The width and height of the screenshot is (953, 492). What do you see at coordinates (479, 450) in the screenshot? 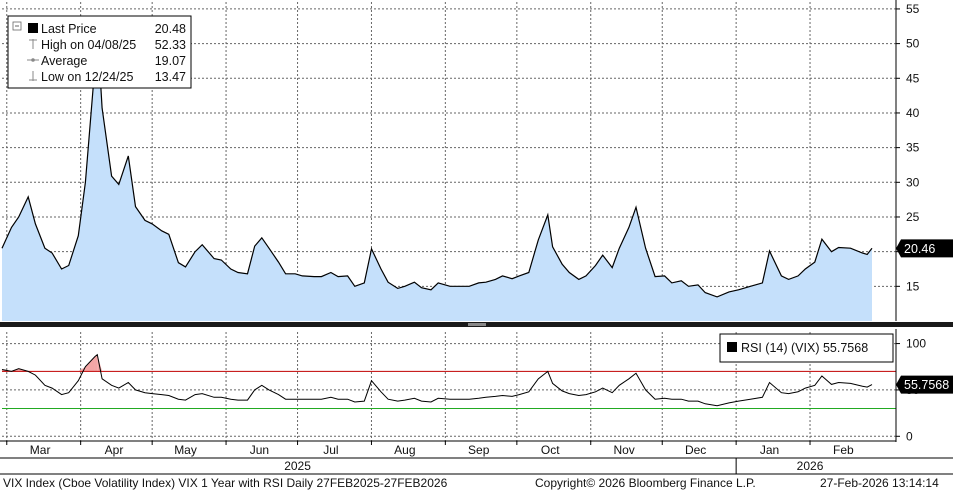
I see `month-label: Sep` at bounding box center [479, 450].